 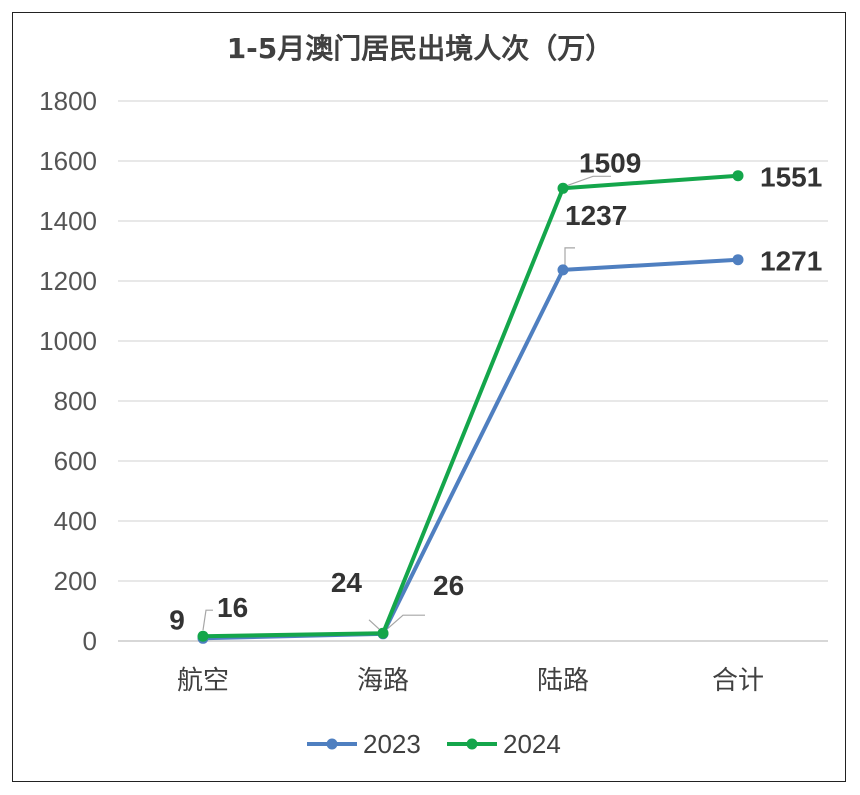 I want to click on legend-label-2023: 2023, so click(x=392, y=744).